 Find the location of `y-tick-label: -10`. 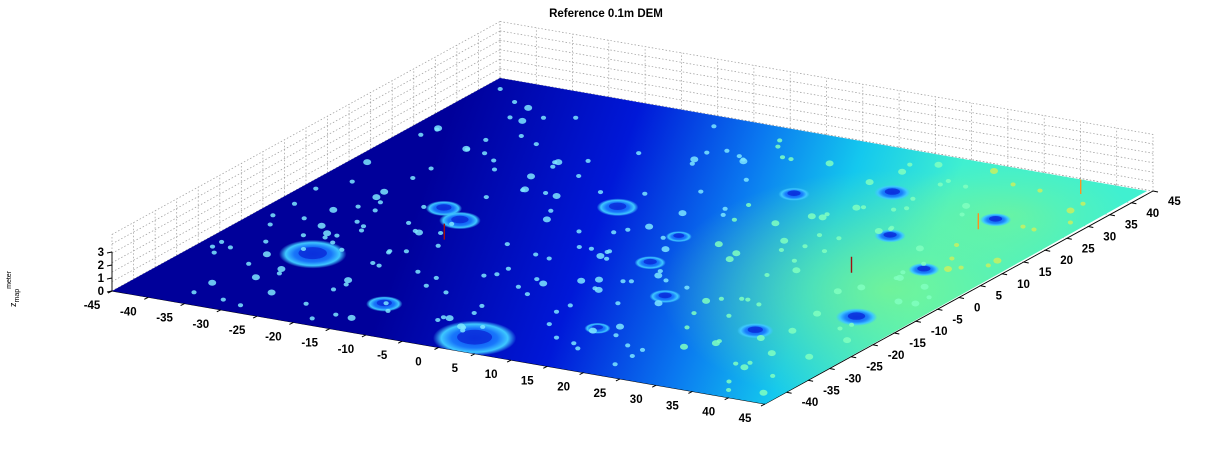

y-tick-label: -10 is located at coordinates (939, 332).